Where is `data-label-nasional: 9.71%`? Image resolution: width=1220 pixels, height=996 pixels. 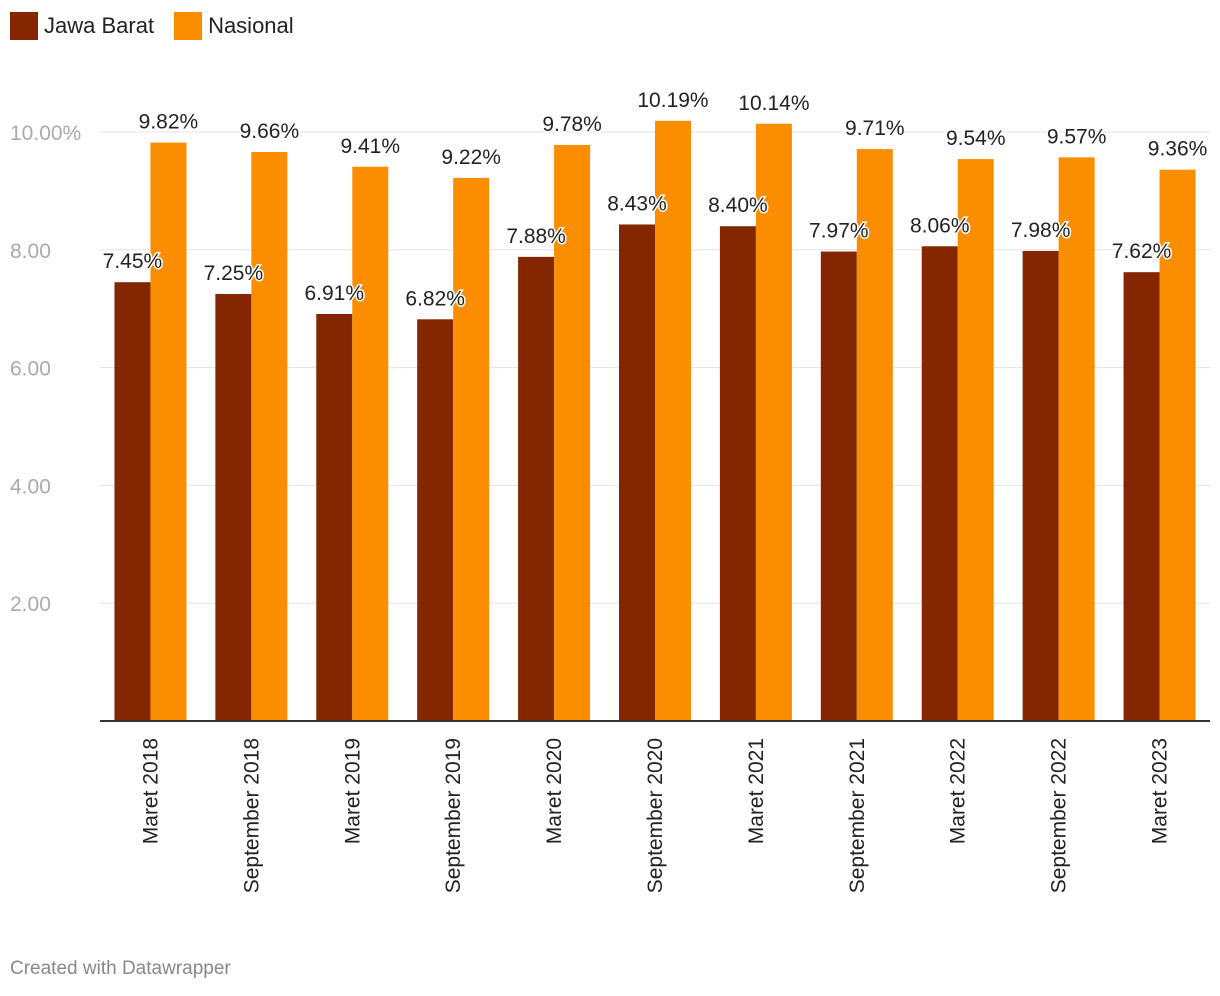
data-label-nasional: 9.71% is located at coordinates (875, 128).